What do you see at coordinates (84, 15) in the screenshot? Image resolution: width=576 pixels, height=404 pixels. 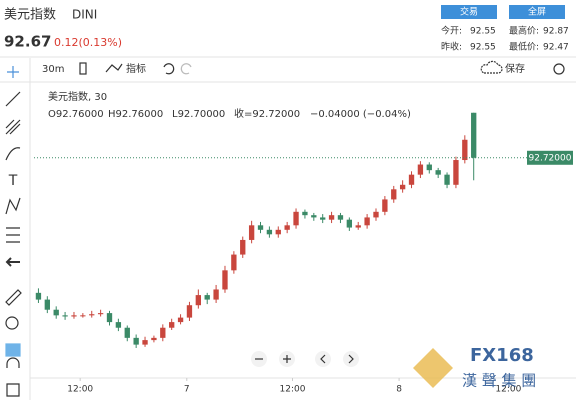 I see `symbol: DINI` at bounding box center [84, 15].